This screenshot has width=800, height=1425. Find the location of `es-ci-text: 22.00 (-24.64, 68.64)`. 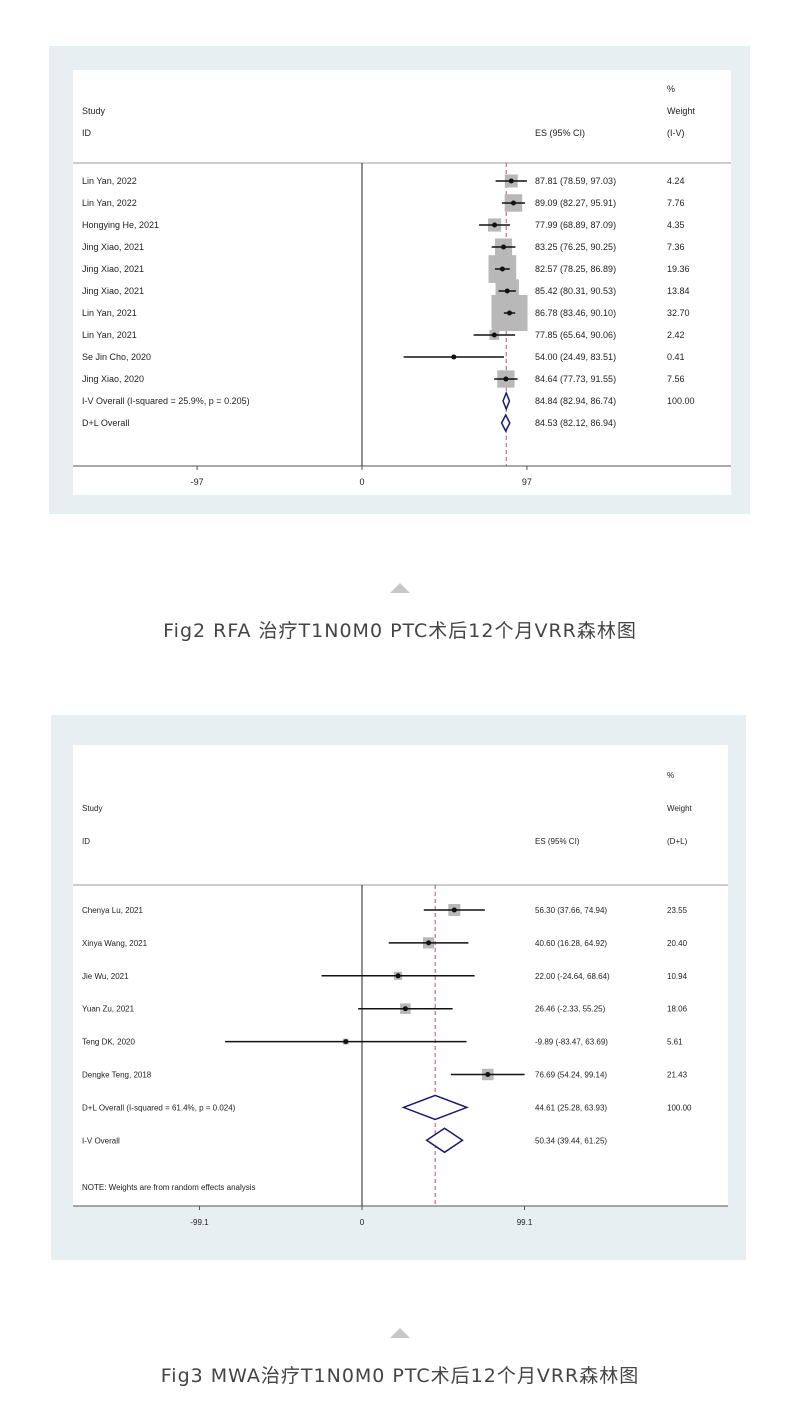

es-ci-text: 22.00 (-24.64, 68.64) is located at coordinates (572, 976).